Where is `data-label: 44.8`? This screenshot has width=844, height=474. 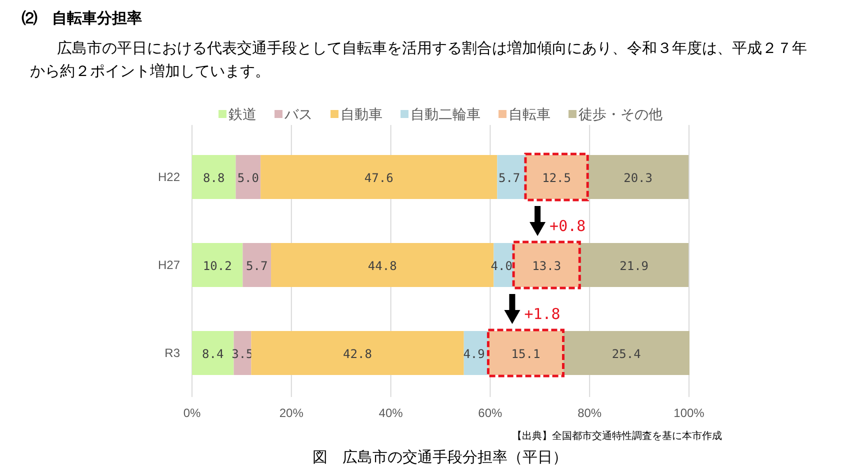
data-label: 44.8 is located at coordinates (382, 266).